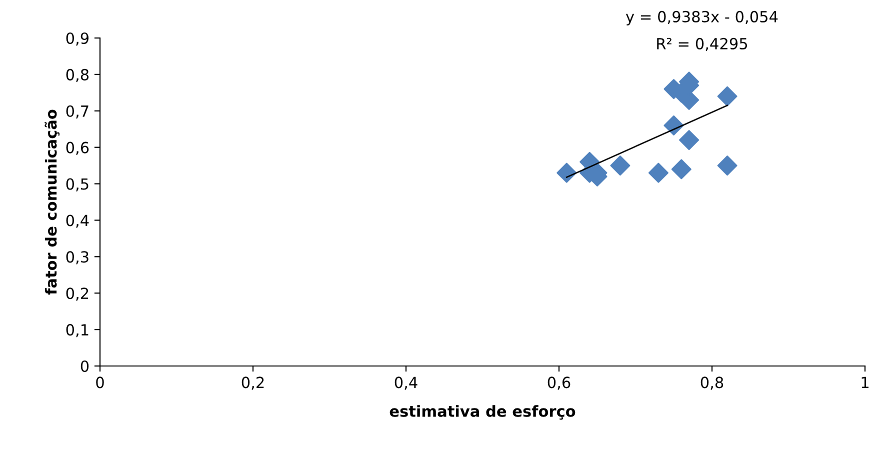 The image size is (874, 454). I want to click on y-tick-label: 0,7, so click(77, 111).